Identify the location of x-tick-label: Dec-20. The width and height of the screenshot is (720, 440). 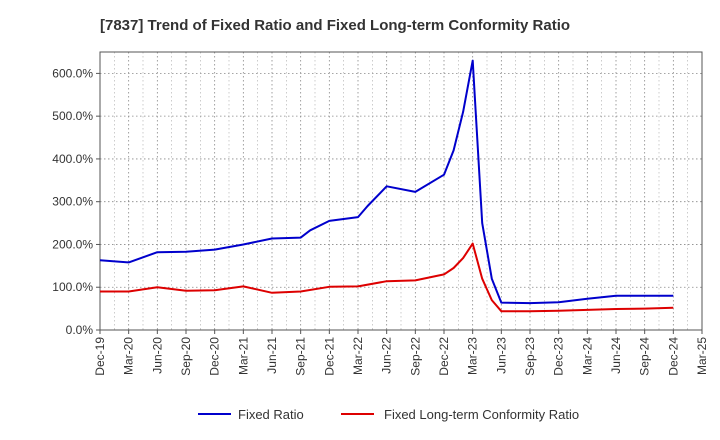
(215, 356).